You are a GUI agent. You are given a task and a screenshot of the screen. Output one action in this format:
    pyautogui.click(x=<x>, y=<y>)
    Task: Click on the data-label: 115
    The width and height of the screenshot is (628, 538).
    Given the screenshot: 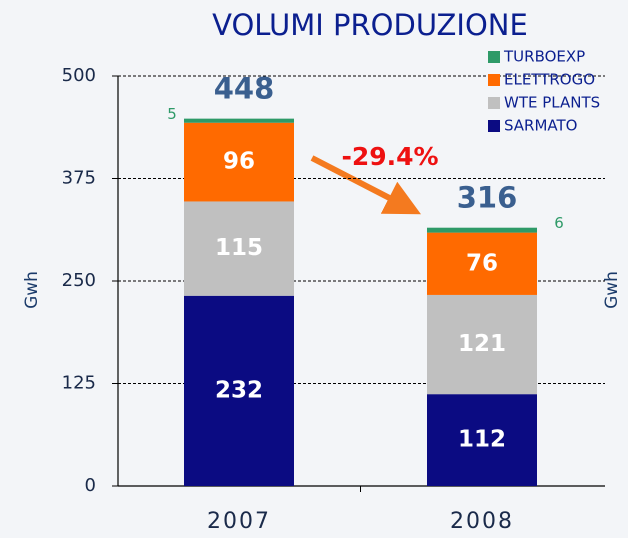 What is the action you would take?
    pyautogui.click(x=239, y=248)
    